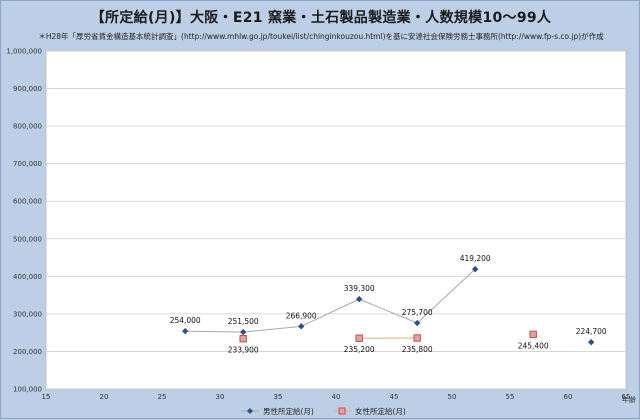 The width and height of the screenshot is (640, 420). I want to click on male-data-label: 251,500, so click(243, 321).